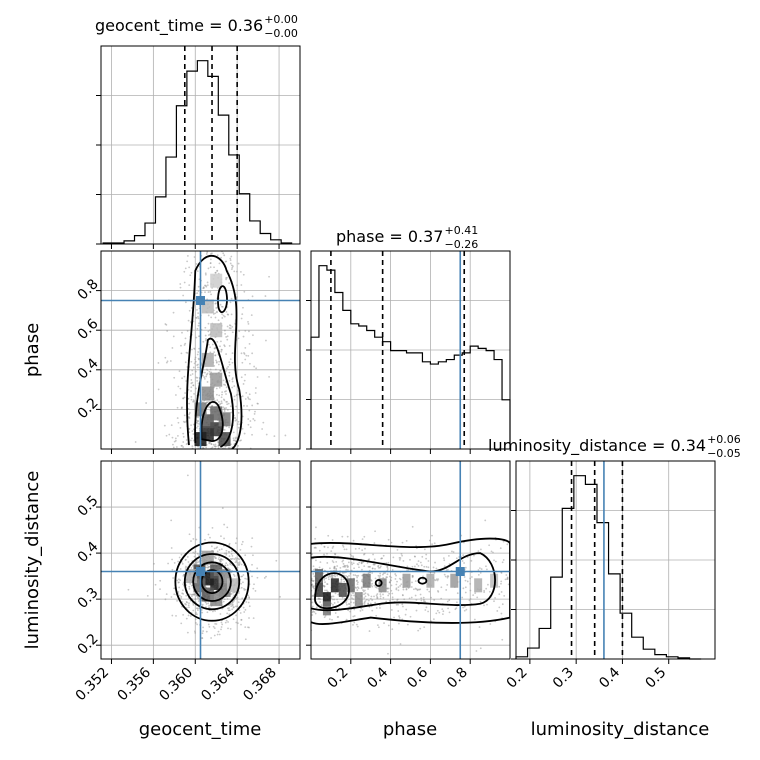  Describe the element at coordinates (609, 677) in the screenshot. I see `x-tick-label-luminosity_distance: 0.4` at that location.